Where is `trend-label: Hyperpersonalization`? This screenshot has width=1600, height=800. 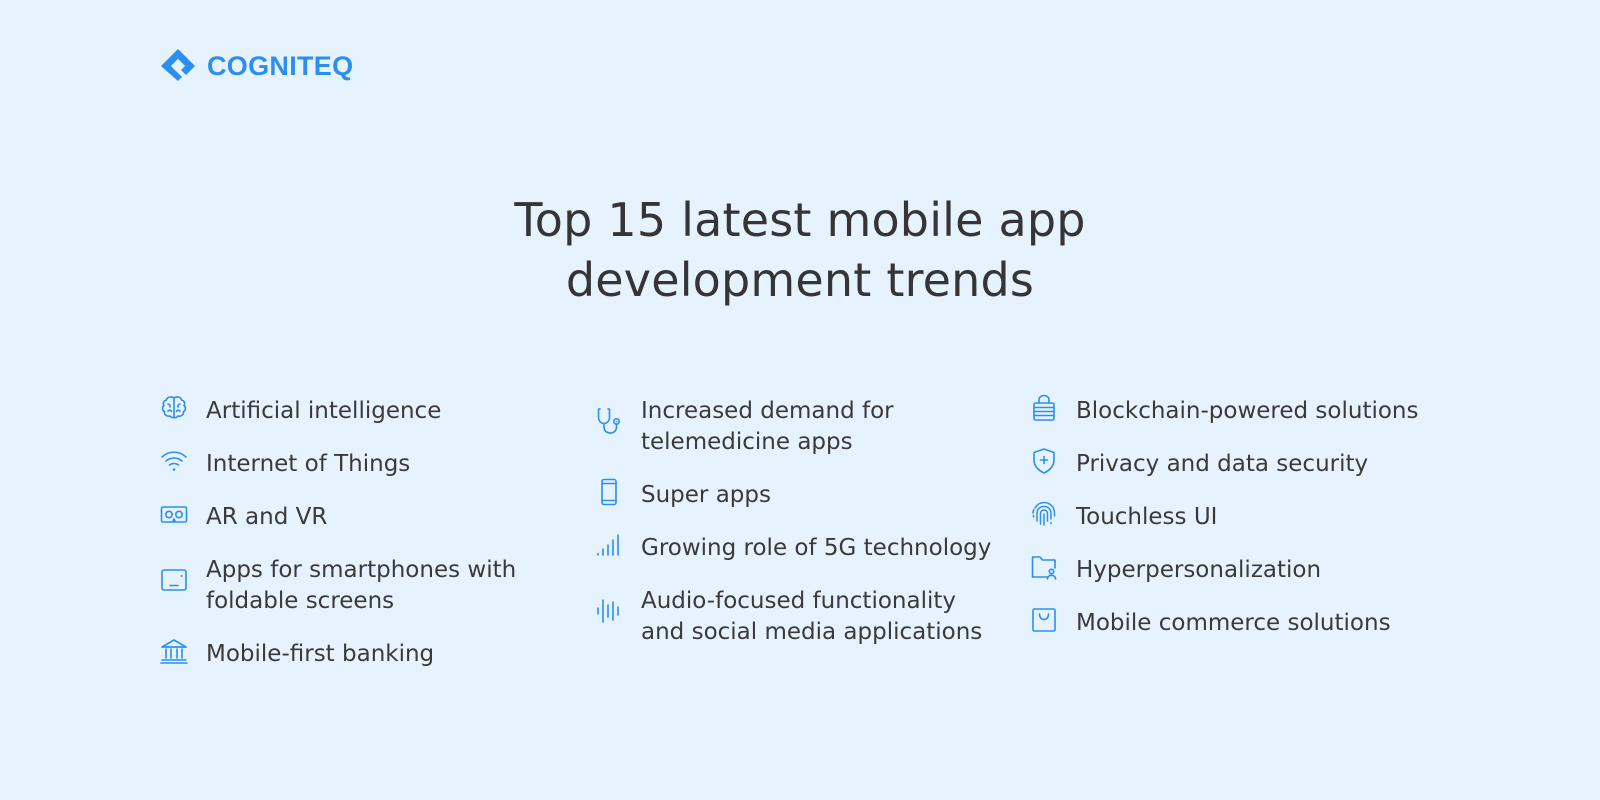
trend-label: Hyperpersonalization is located at coordinates (1199, 570).